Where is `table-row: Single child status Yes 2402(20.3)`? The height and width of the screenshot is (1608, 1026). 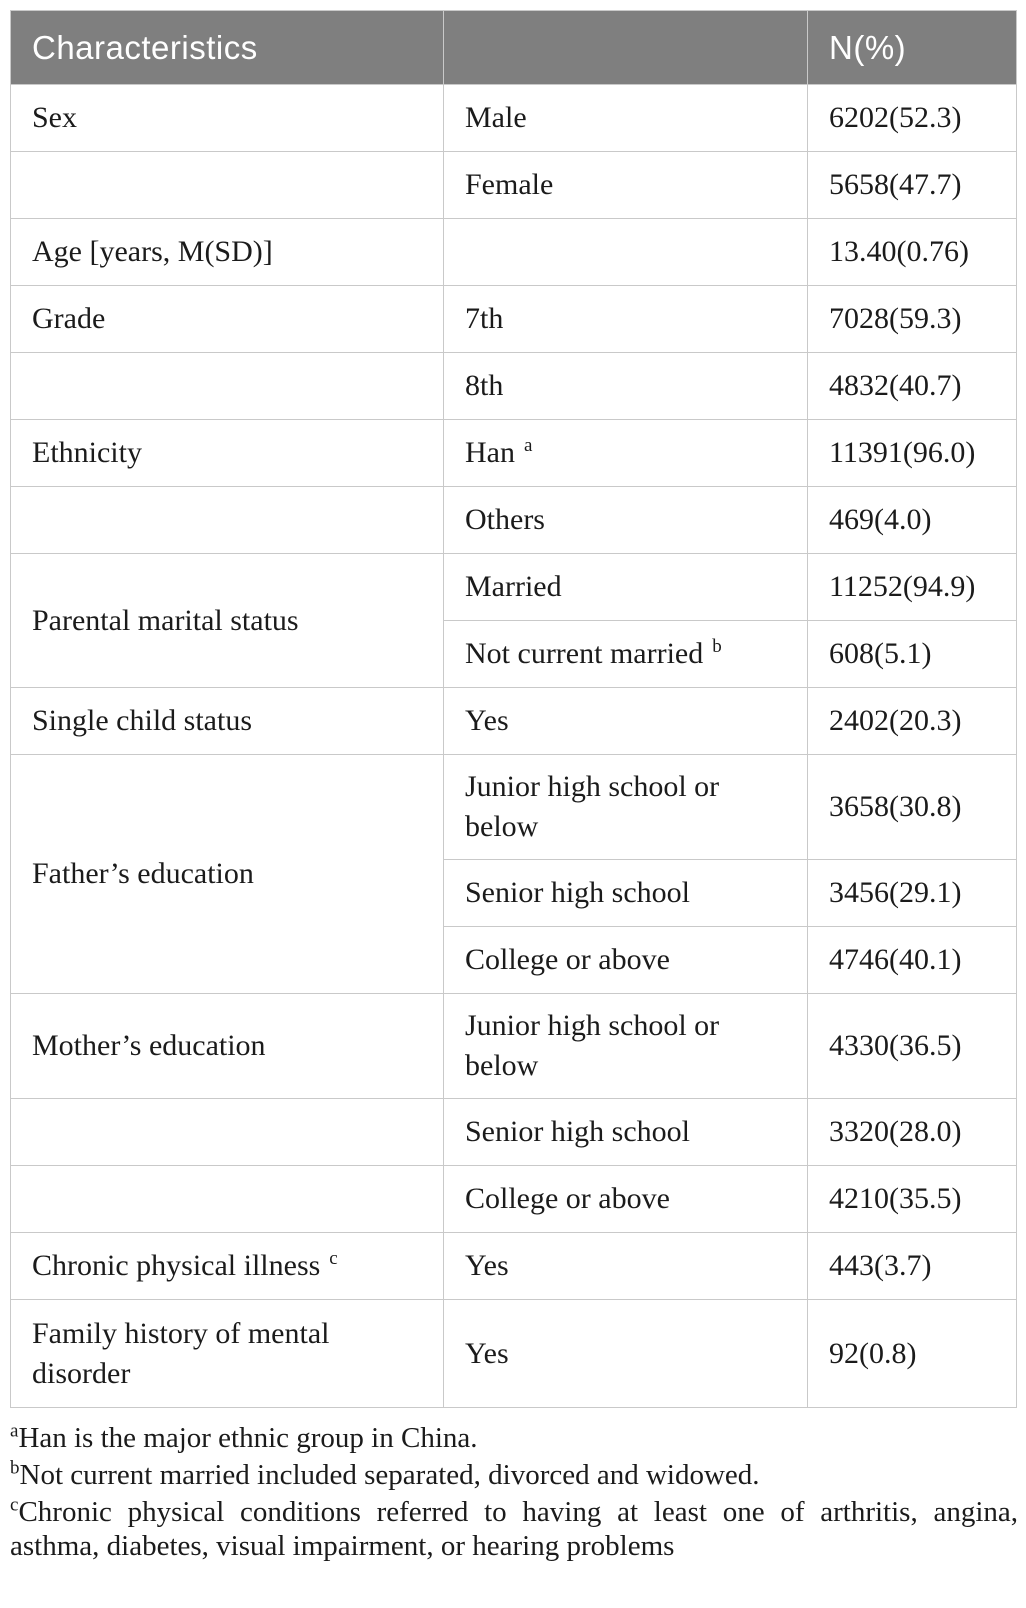 table-row: Single child status Yes 2402(20.3) is located at coordinates (513, 721).